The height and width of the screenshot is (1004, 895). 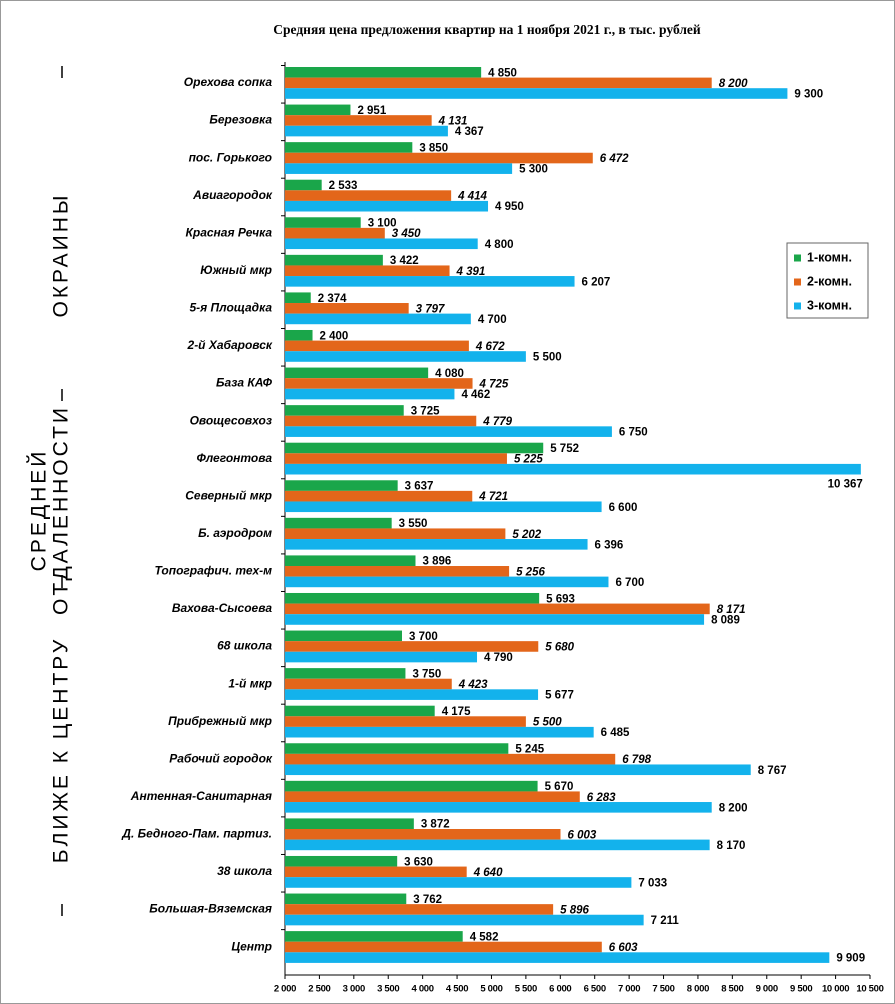 What do you see at coordinates (698, 989) in the screenshot?
I see `x-tick-label: 8 000` at bounding box center [698, 989].